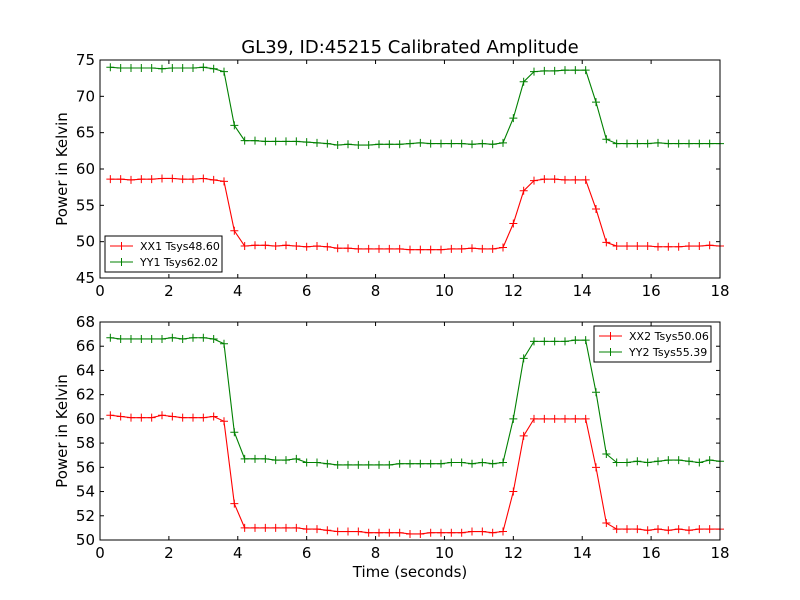 This screenshot has width=800, height=600. I want to click on x-tick-label: 6, so click(307, 553).